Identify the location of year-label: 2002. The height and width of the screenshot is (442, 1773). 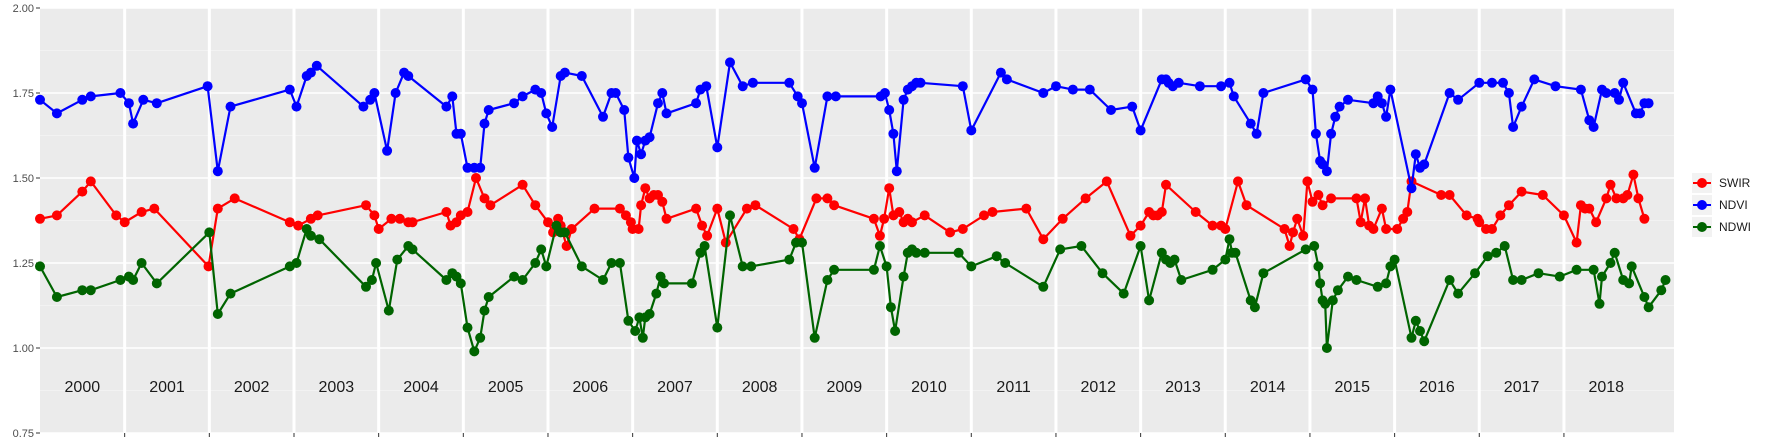
(252, 387).